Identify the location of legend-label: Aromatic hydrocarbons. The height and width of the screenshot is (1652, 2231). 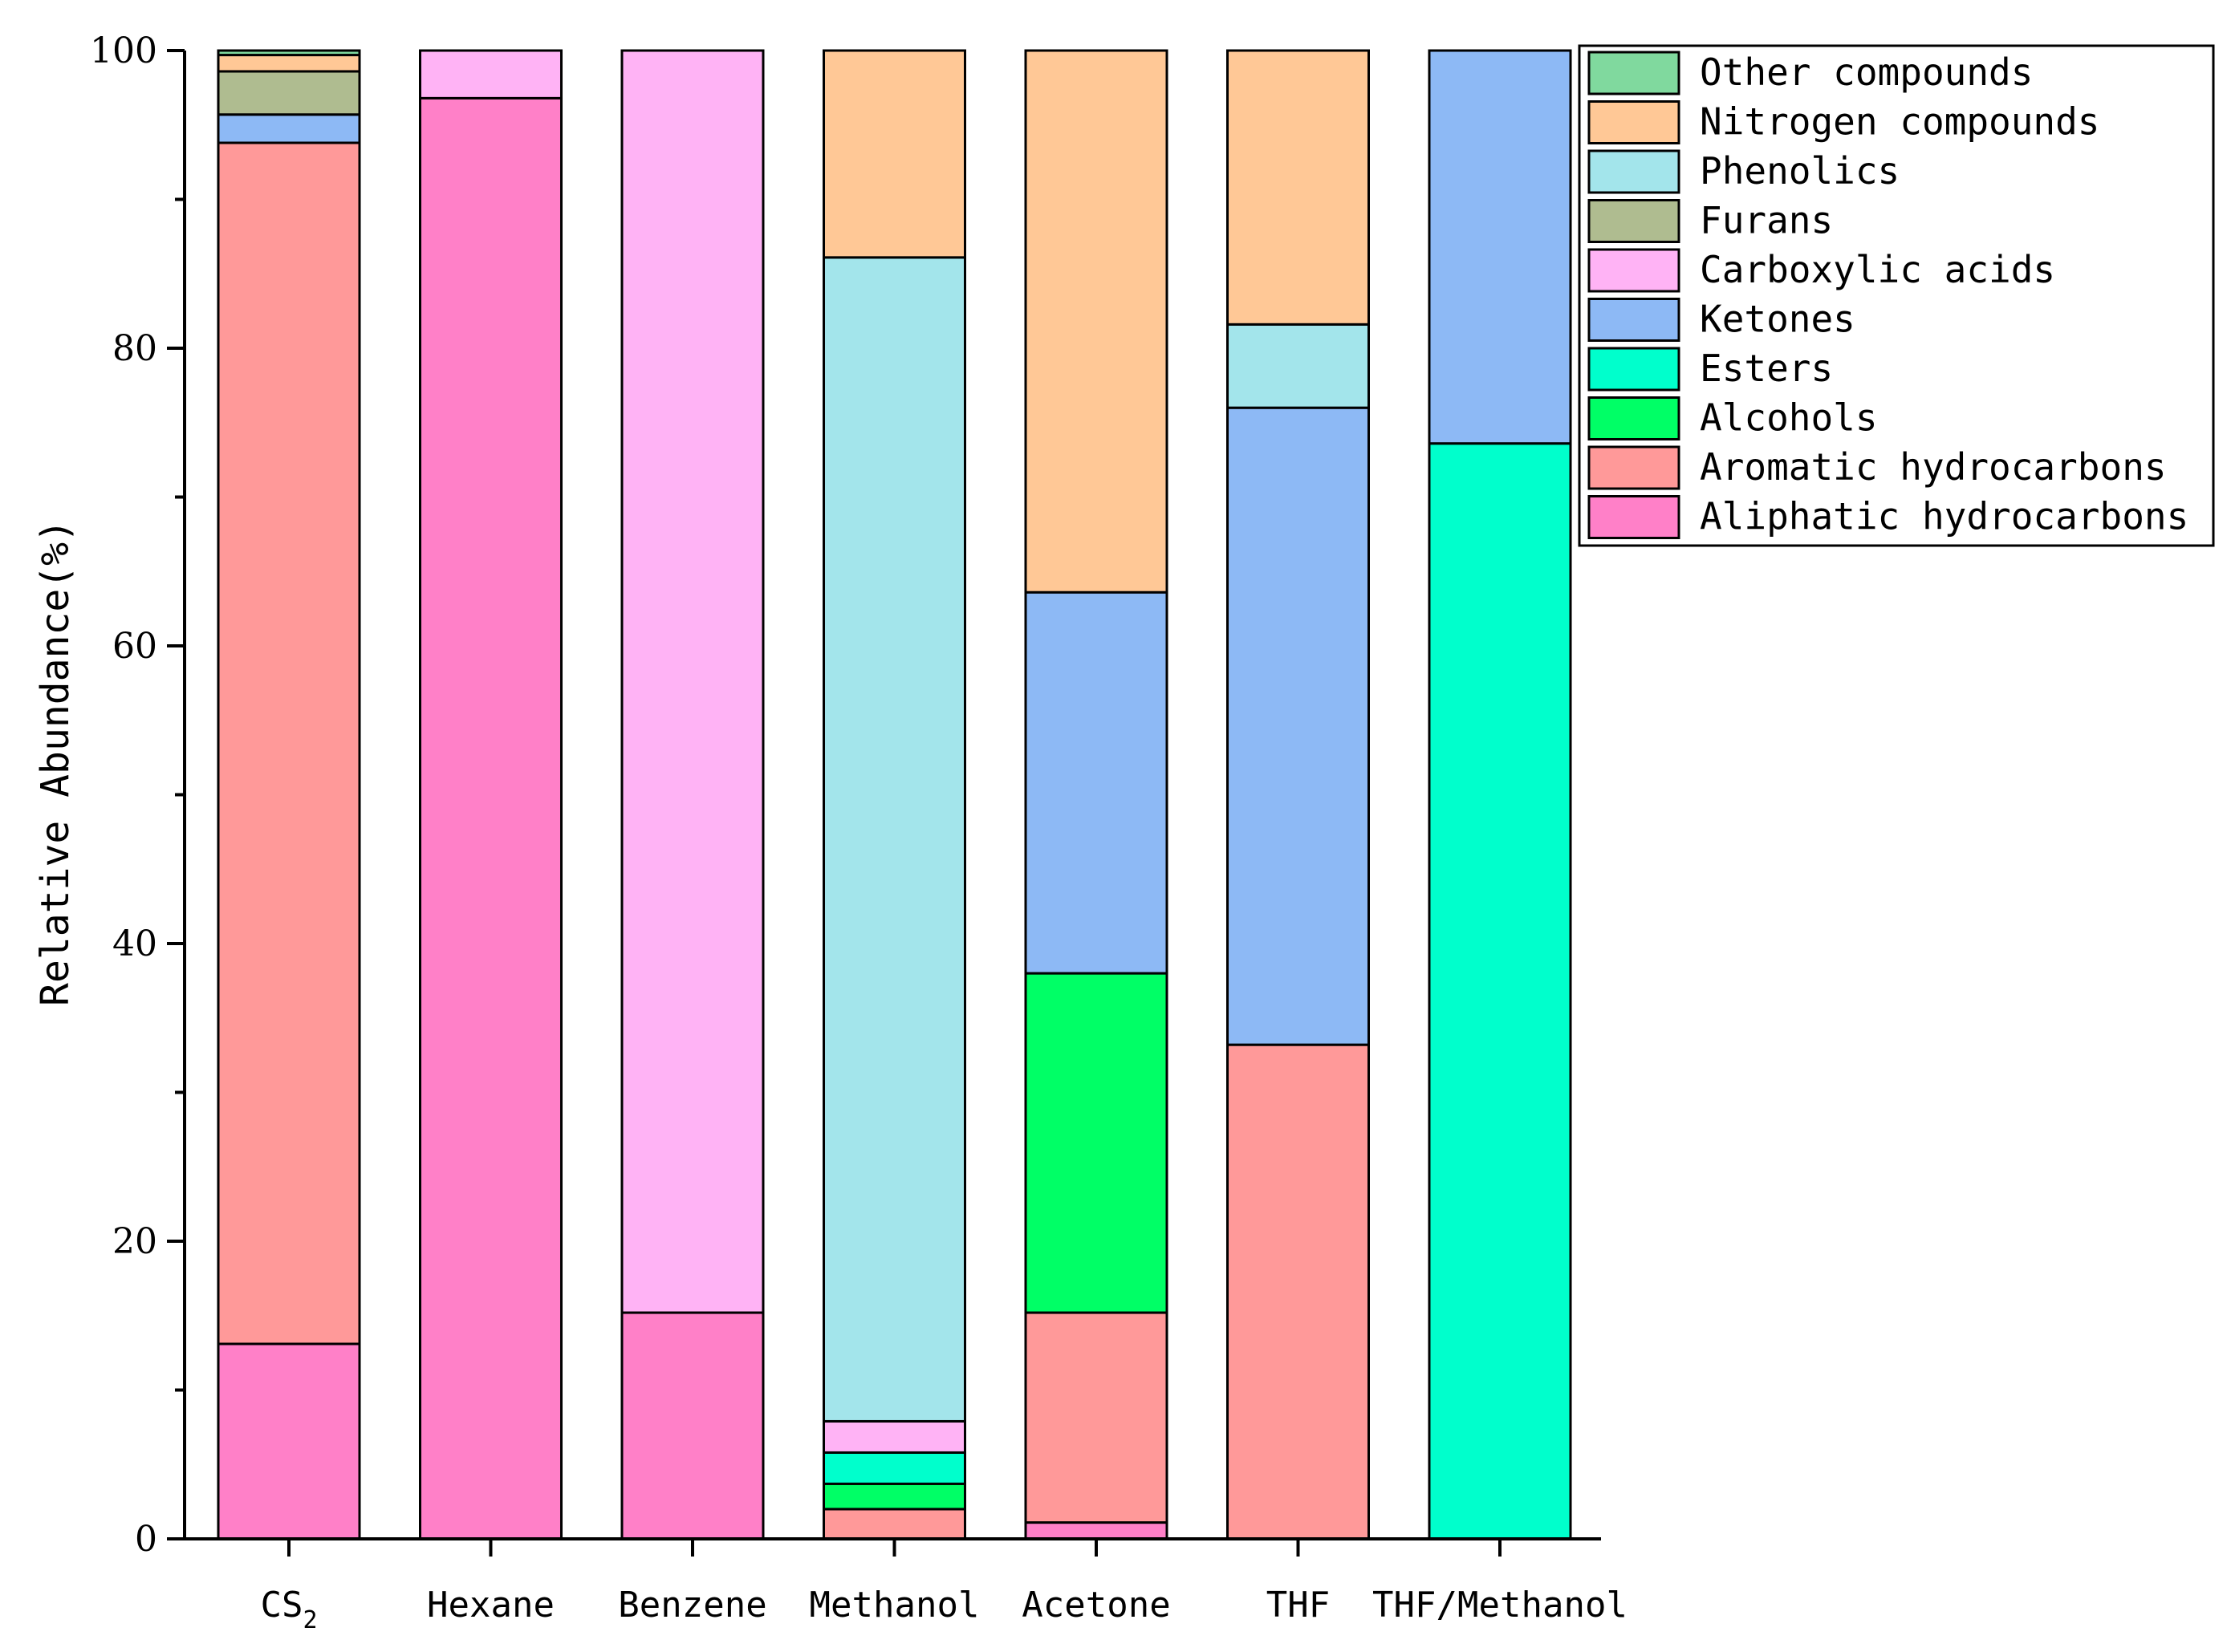
(1933, 467).